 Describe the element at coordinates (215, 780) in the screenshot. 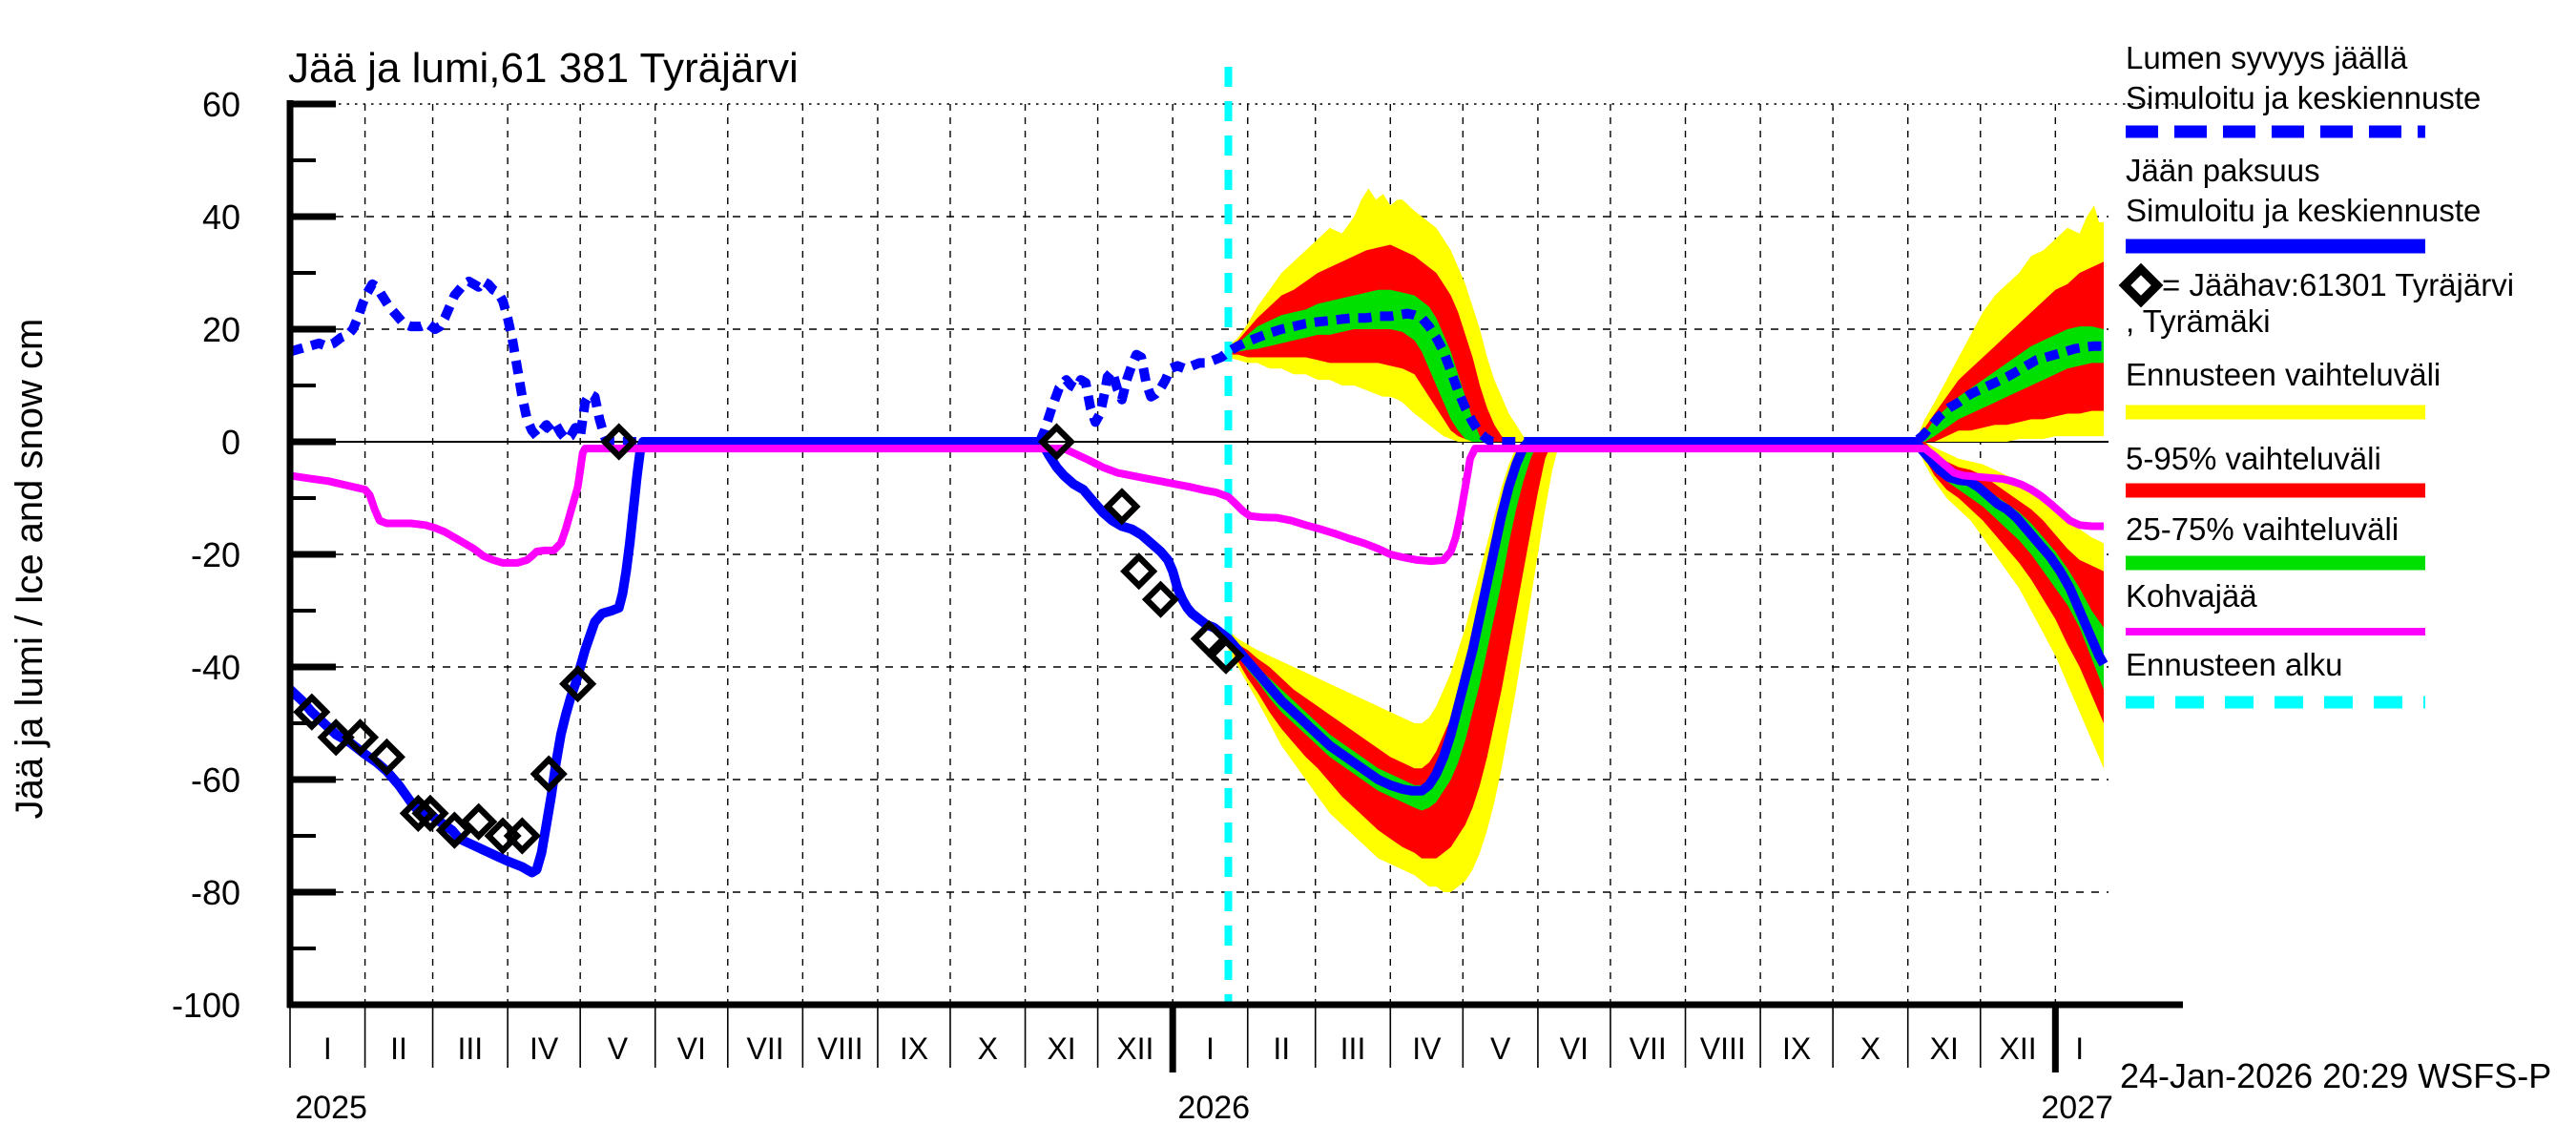

I see `y-tick-label: -60` at that location.